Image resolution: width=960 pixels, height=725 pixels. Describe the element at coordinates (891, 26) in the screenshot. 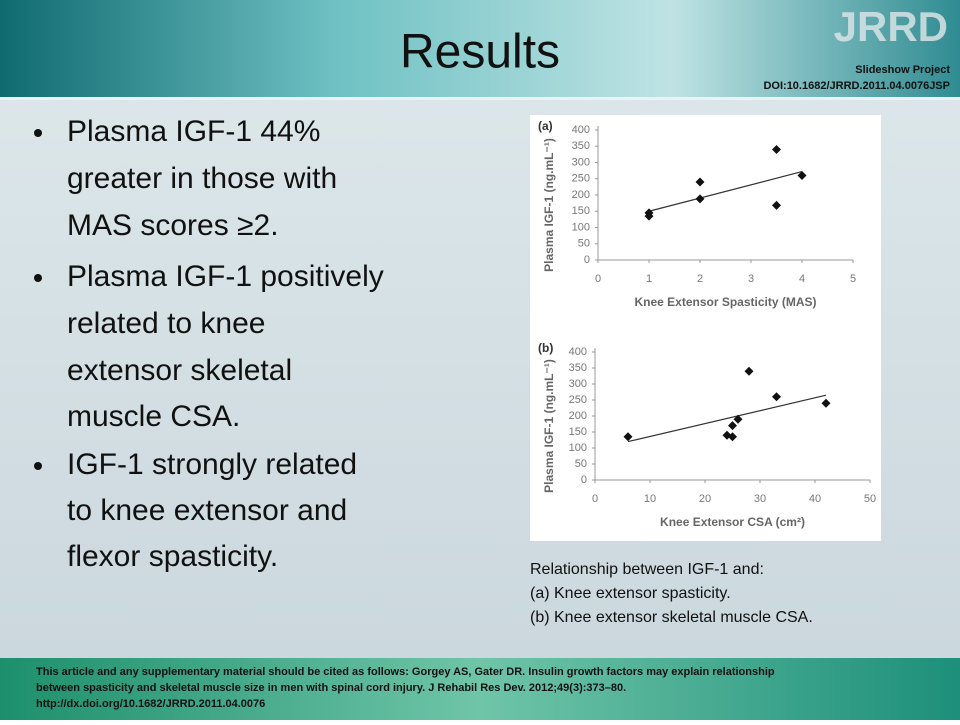

I see `logo: JRRD` at that location.